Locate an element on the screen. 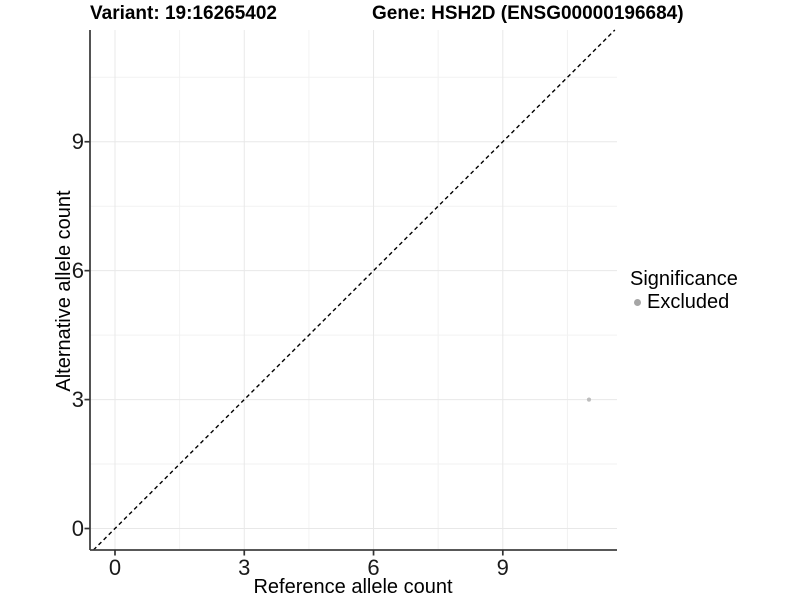 The width and height of the screenshot is (800, 600). legend-item-excluded: Excluded is located at coordinates (684, 302).